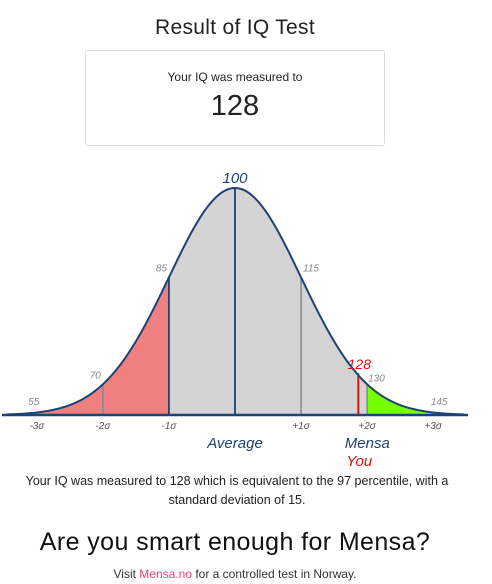 This screenshot has height=584, width=492. What do you see at coordinates (103, 426) in the screenshot?
I see `sigma-label--2σ: -2σ` at bounding box center [103, 426].